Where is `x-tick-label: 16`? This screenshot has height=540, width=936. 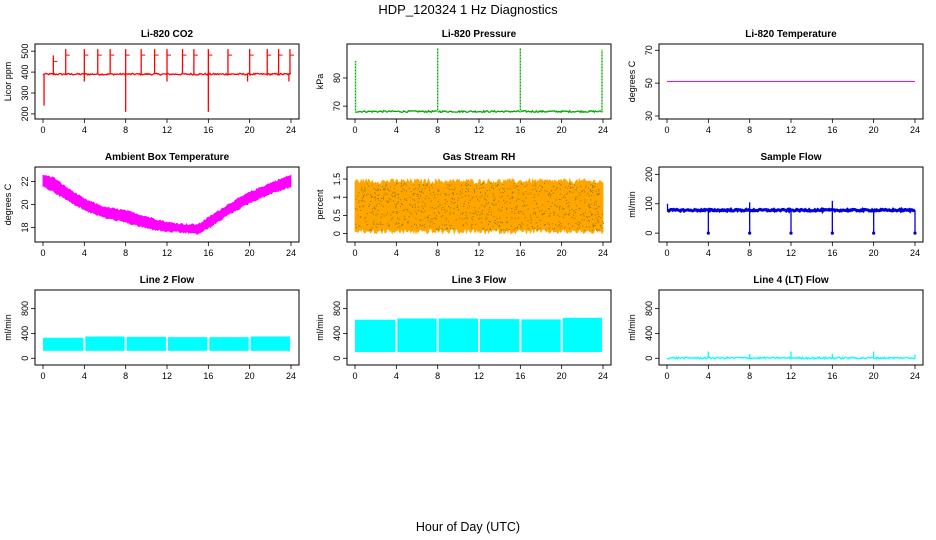 x-tick-label: 16 is located at coordinates (832, 130).